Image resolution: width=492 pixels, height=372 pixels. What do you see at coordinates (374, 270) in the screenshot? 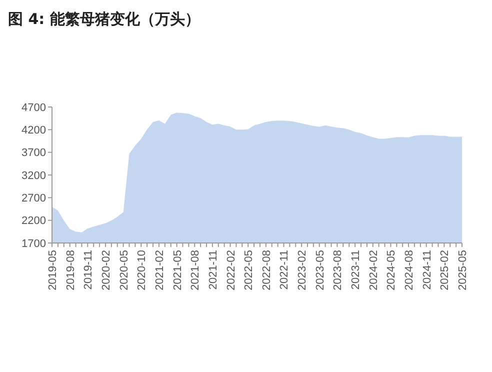
I see `x-tick-label: 2024-02` at bounding box center [374, 270].